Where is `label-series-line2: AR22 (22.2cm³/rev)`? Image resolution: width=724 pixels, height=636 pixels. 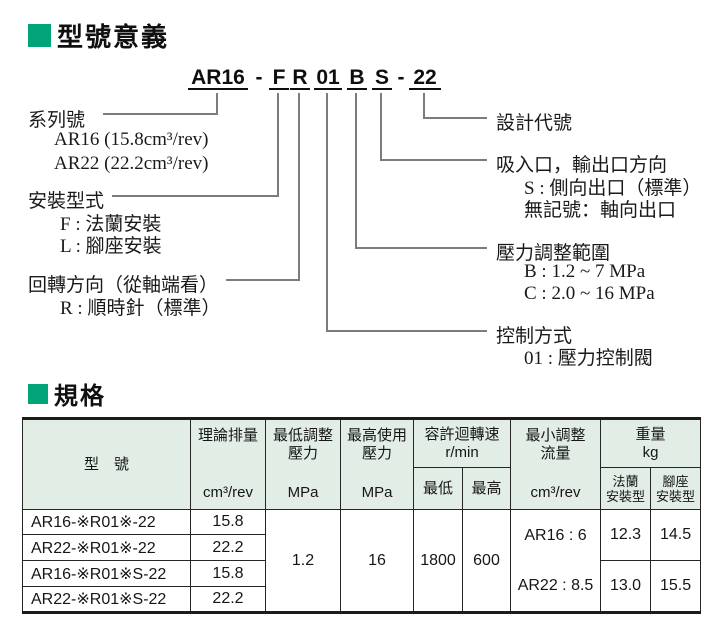
label-series-line2: AR22 (22.2cm³/rev) is located at coordinates (131, 163).